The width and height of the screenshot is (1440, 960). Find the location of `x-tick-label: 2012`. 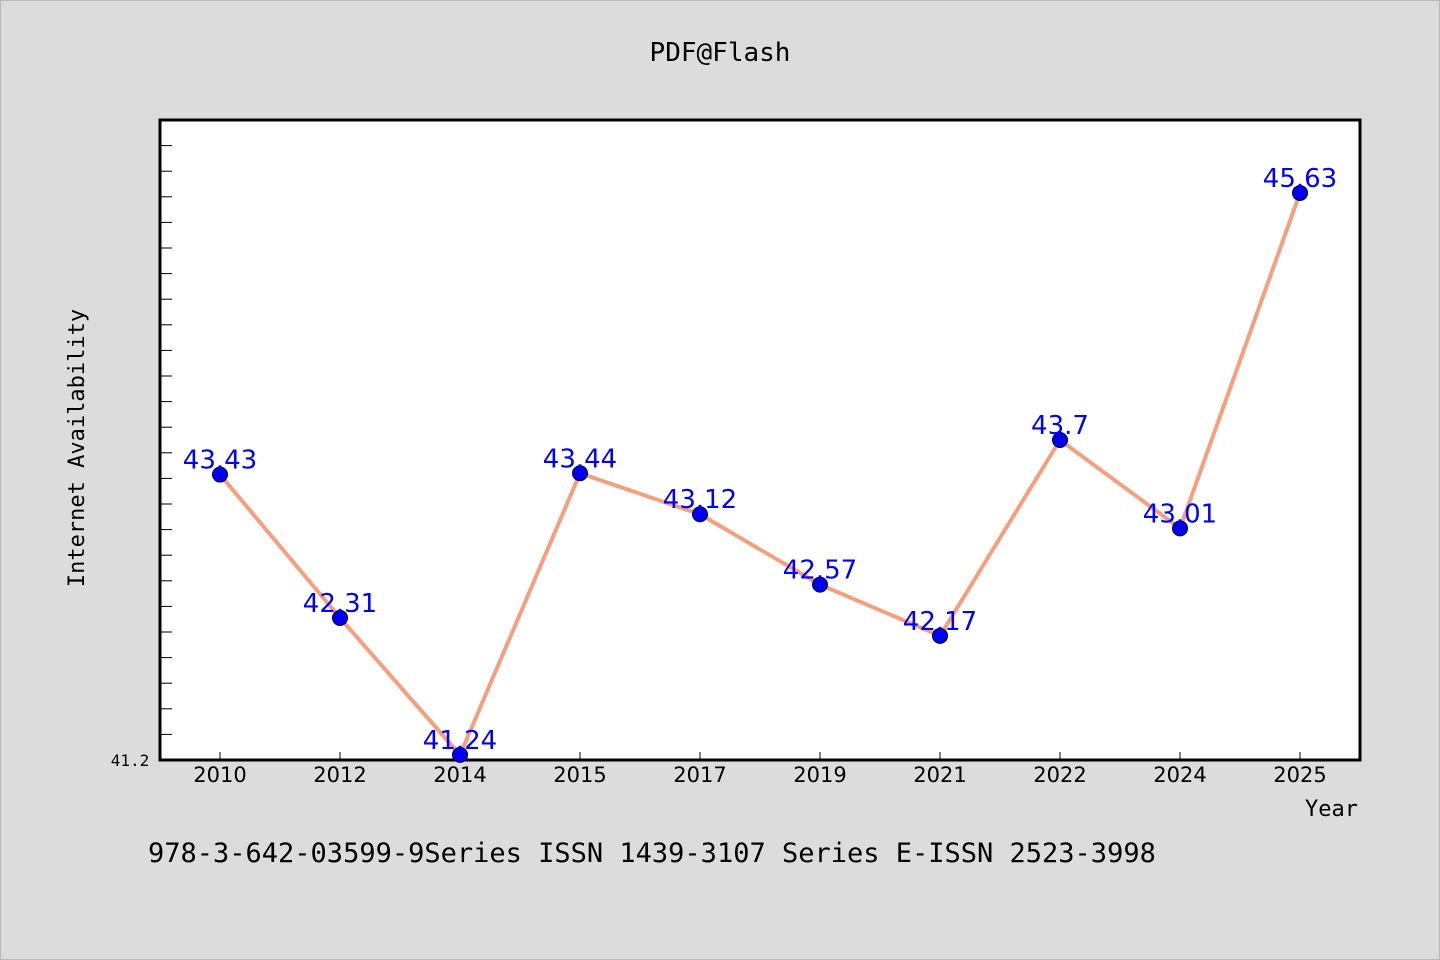

x-tick-label: 2012 is located at coordinates (339, 775).